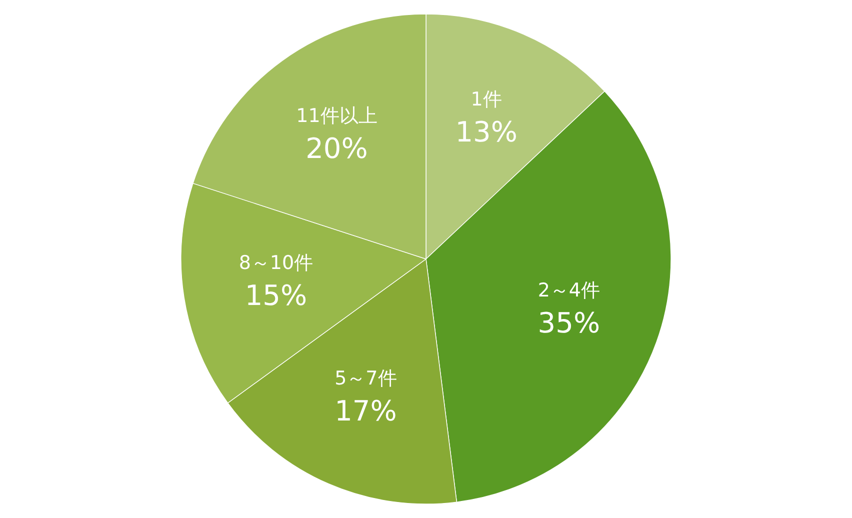 This screenshot has height=518, width=852. I want to click on data-label: 15%, so click(276, 295).